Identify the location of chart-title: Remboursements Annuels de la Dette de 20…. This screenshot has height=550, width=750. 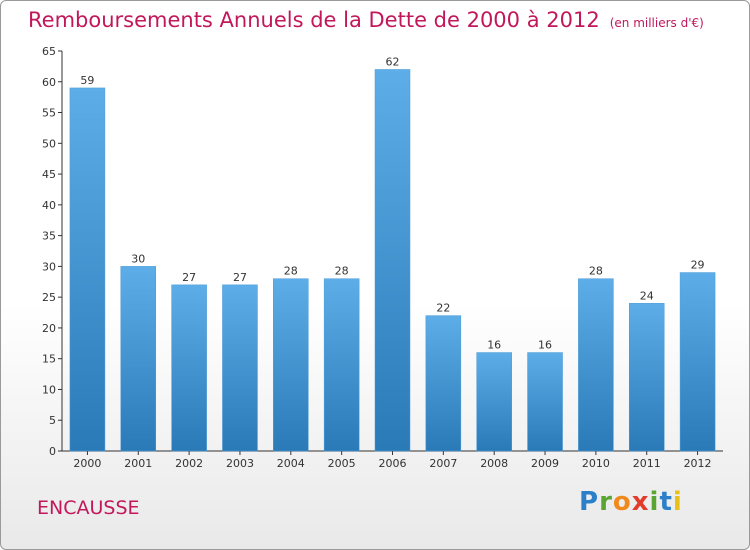
(366, 20).